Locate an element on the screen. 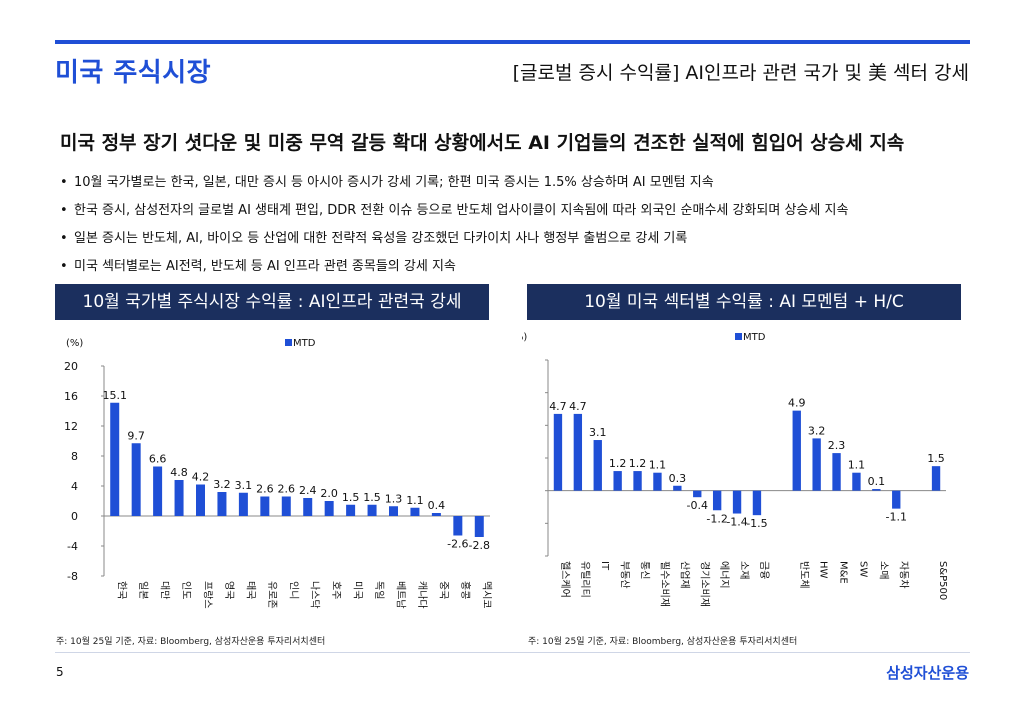  bar-캐나다 is located at coordinates (415, 511).